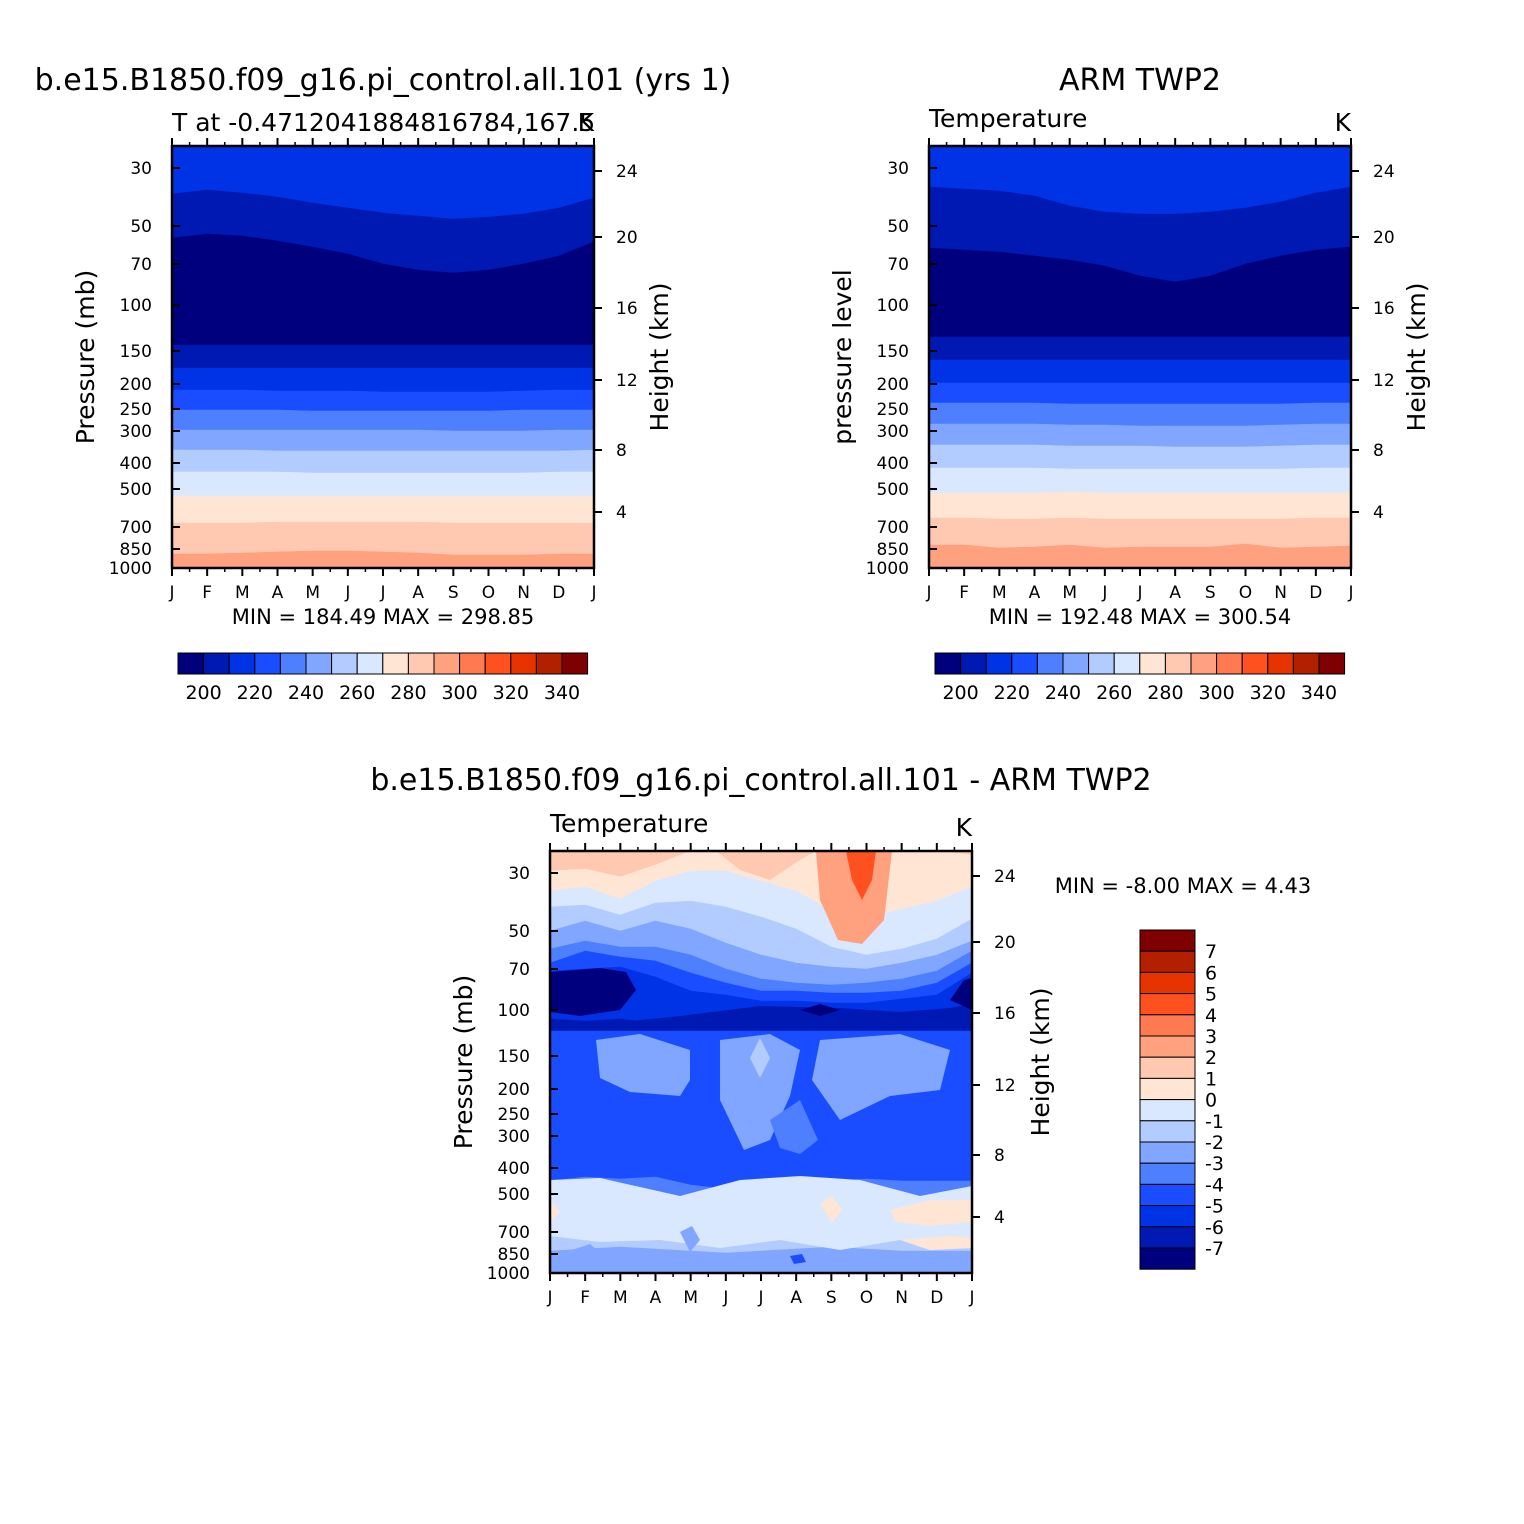  I want to click on obs-panel-units: K, so click(1343, 122).